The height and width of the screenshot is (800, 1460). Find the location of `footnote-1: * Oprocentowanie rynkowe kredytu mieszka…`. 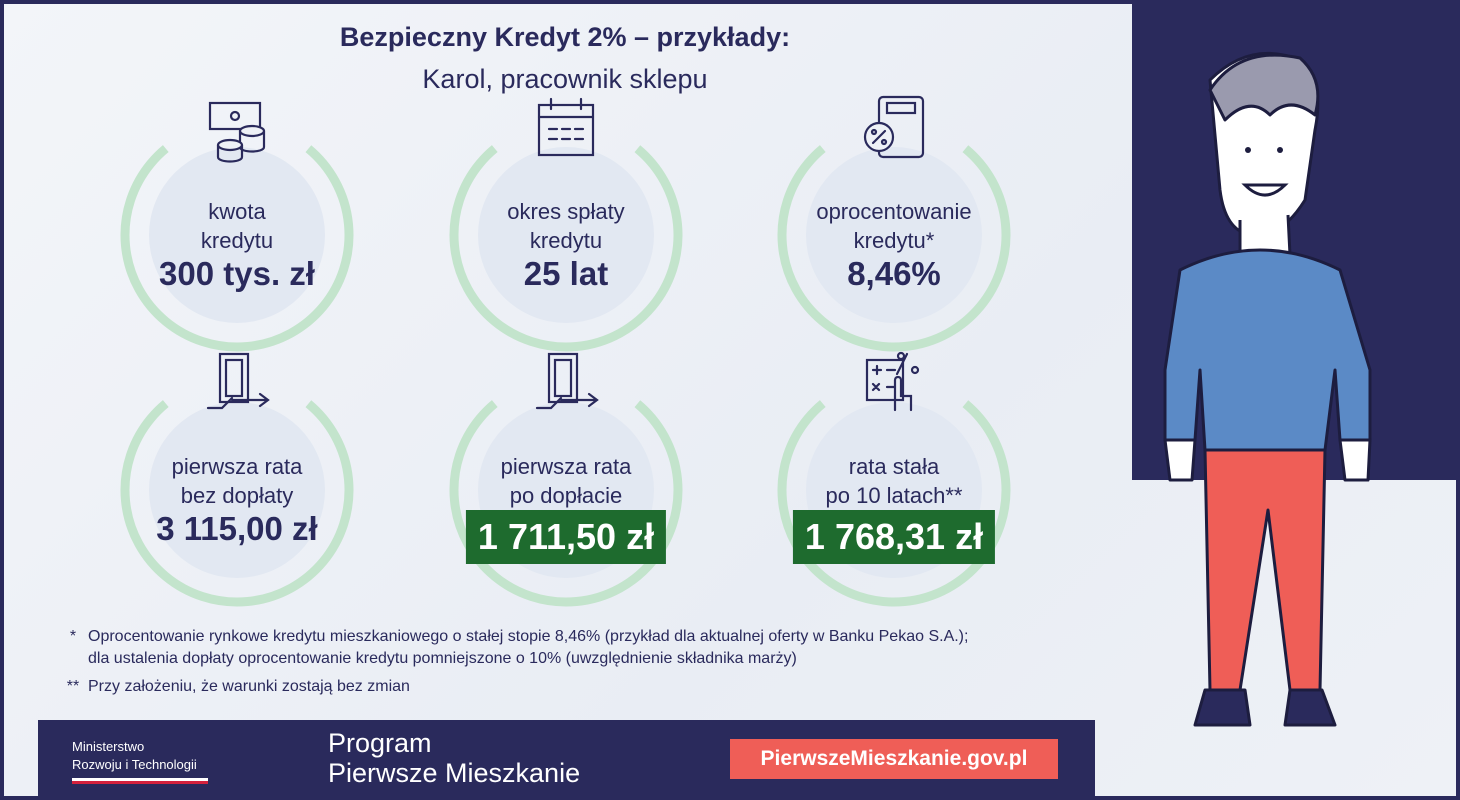

footnote-1: * Oprocentowanie rynkowe kredytu mieszka… is located at coordinates (513, 648).